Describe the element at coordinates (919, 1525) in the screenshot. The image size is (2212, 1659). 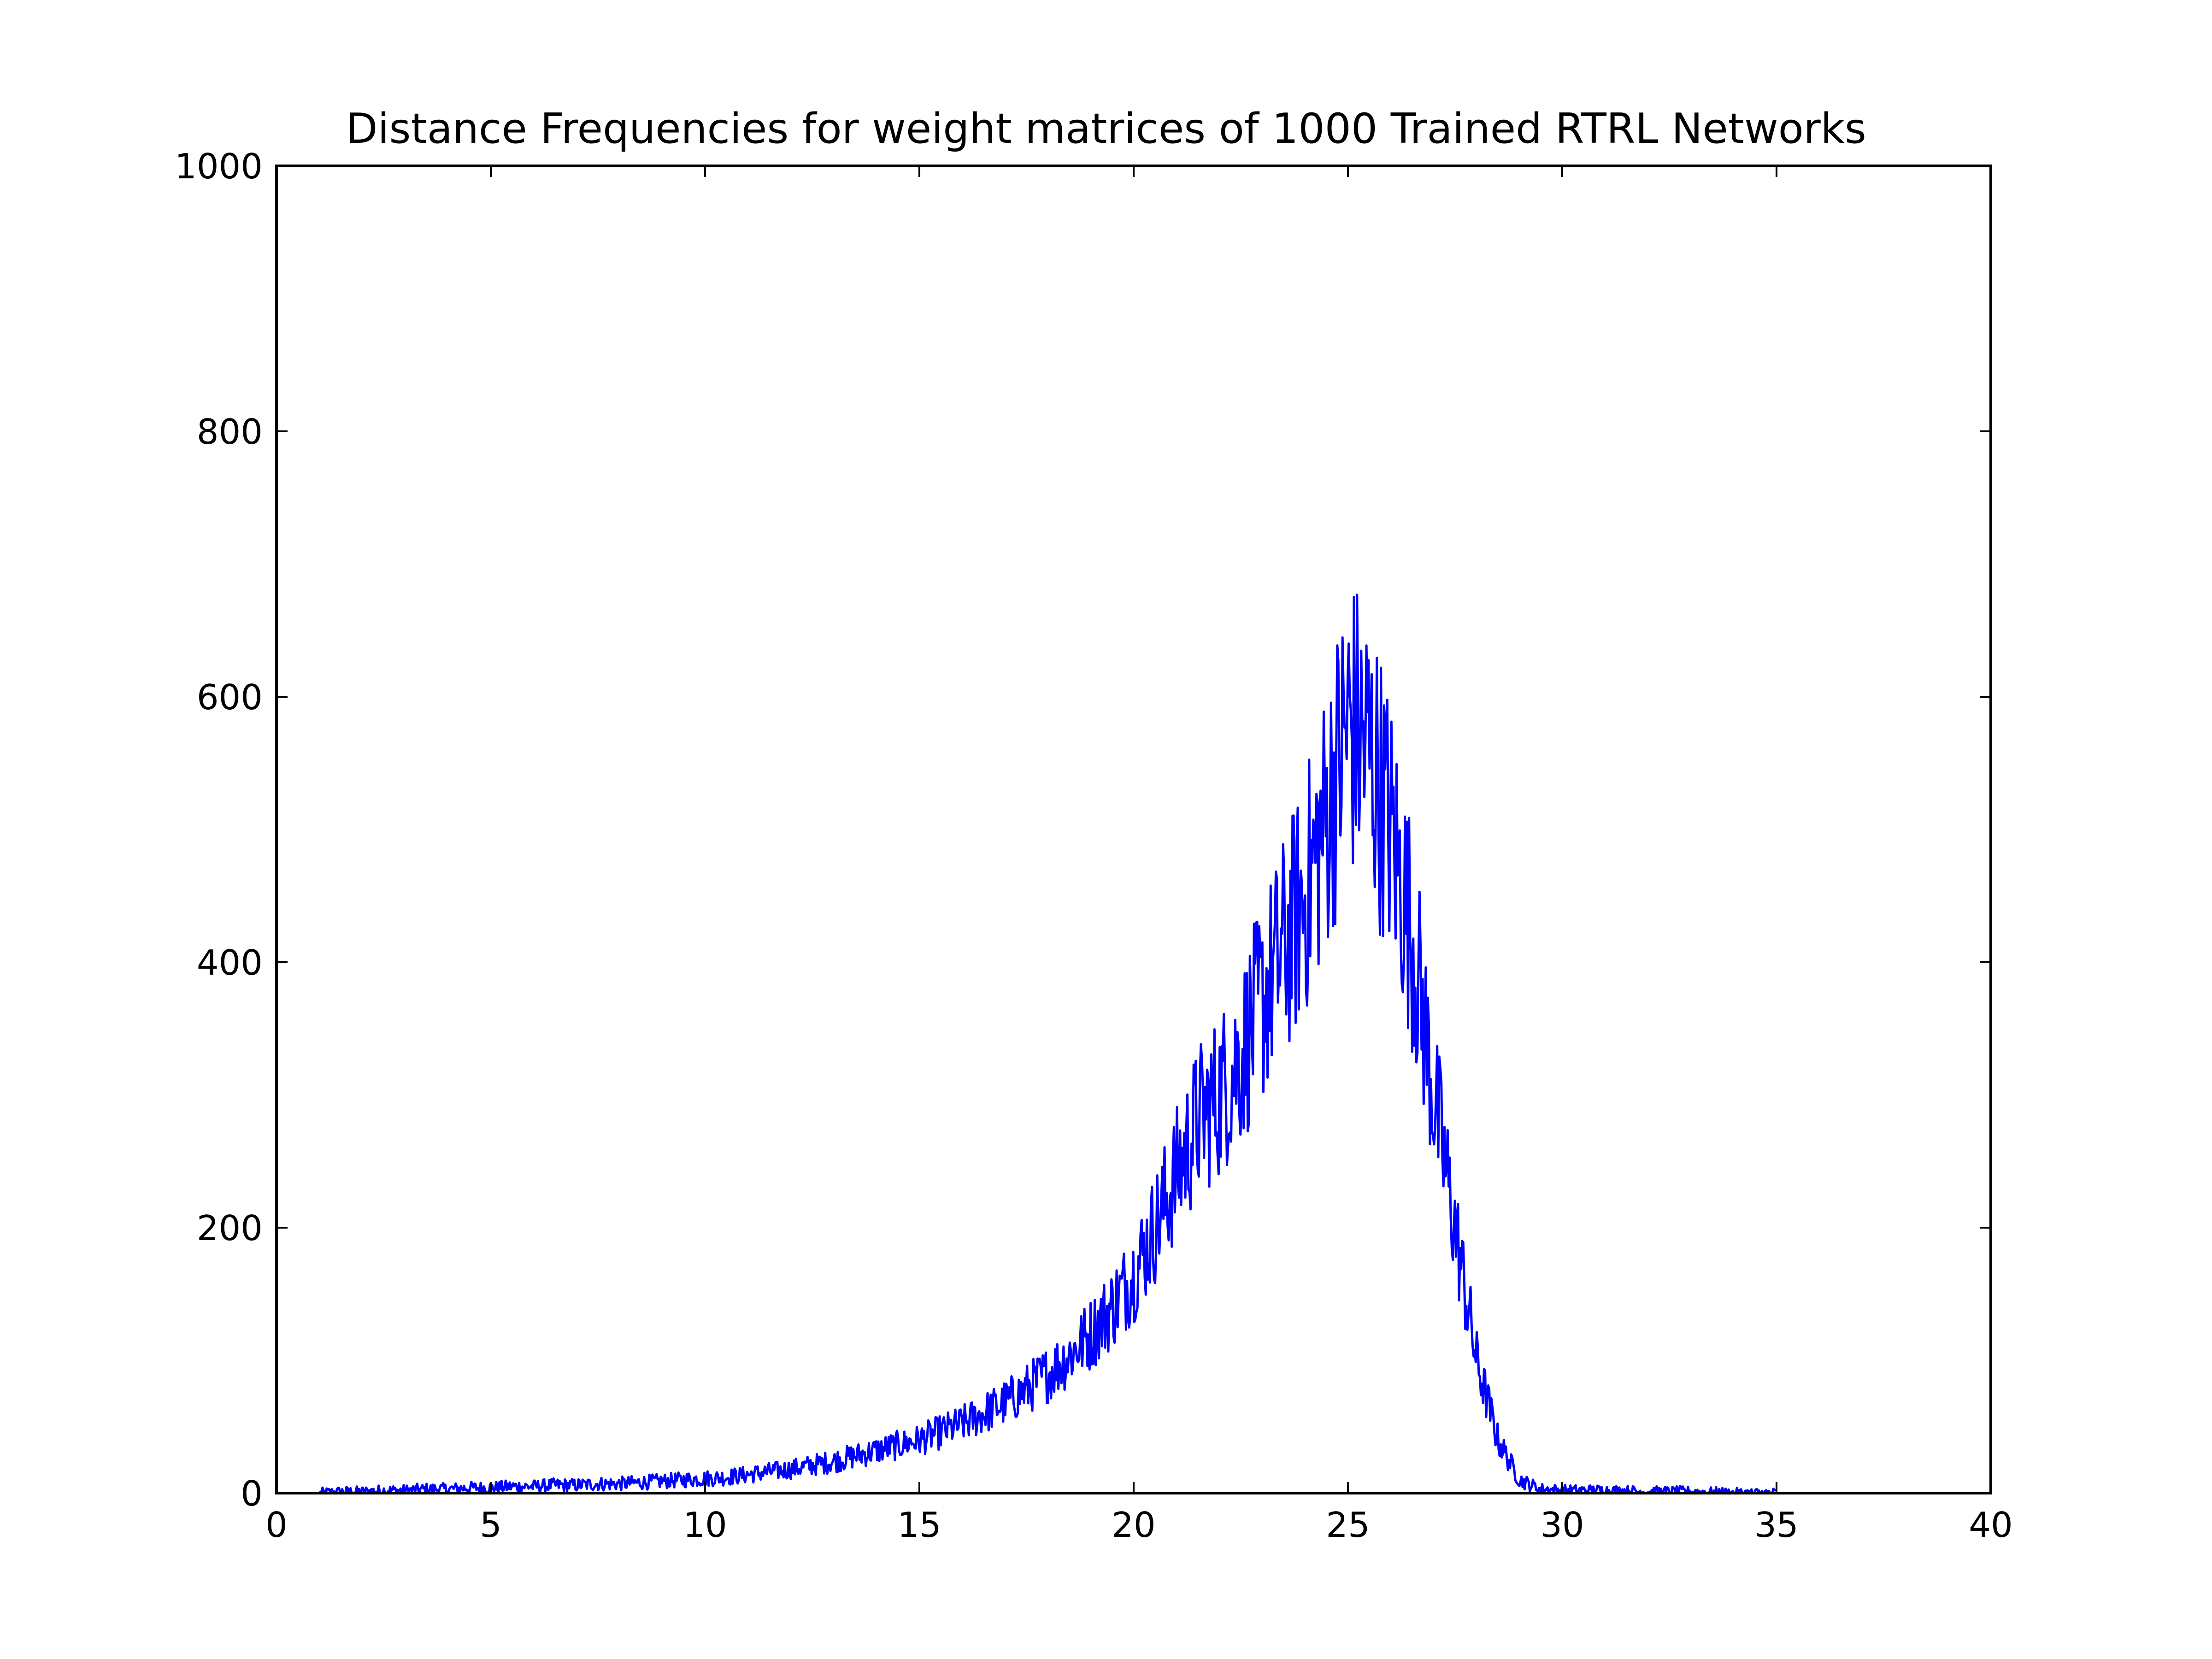
I see `x-tick-label: 15` at that location.